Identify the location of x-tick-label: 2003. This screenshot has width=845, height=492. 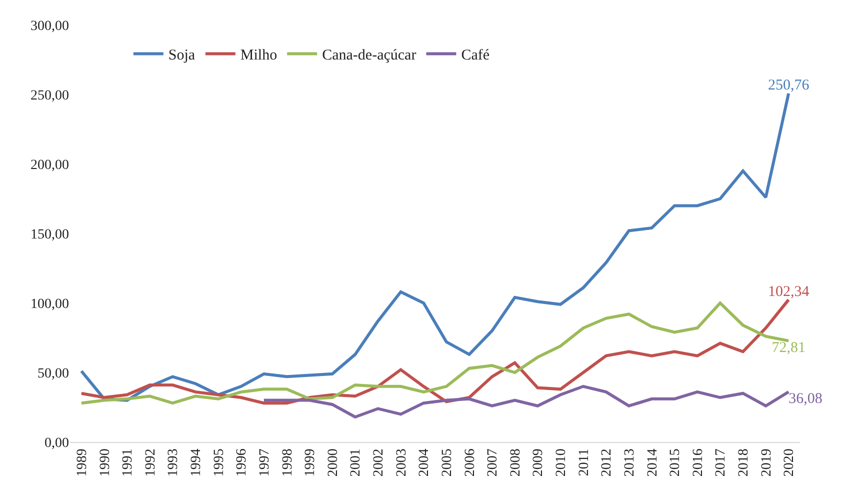
(402, 462).